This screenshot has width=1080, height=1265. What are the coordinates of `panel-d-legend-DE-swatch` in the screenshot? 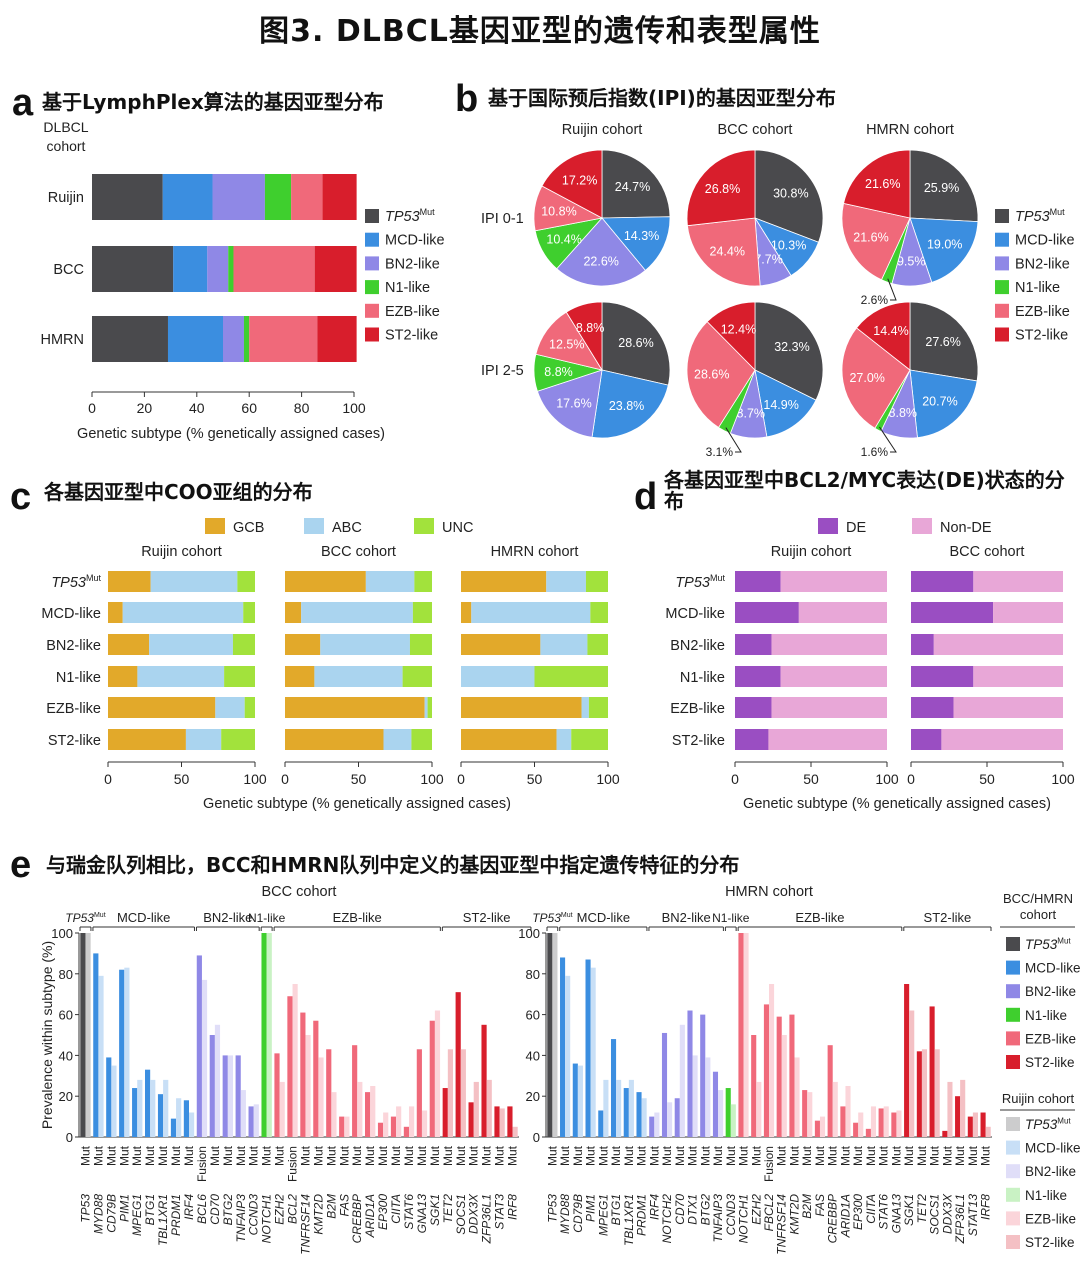 It's located at (828, 526).